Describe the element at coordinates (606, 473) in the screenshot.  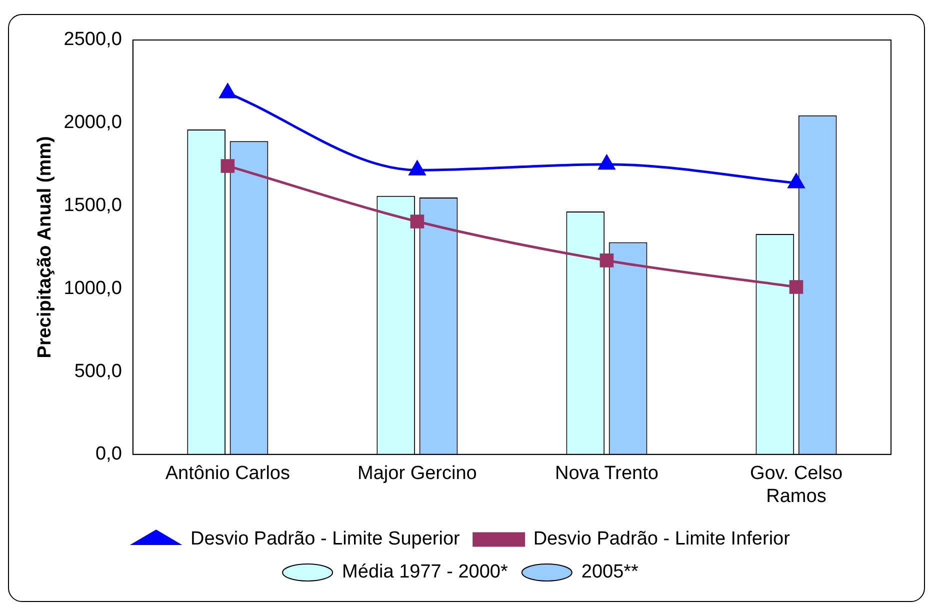
I see `x-tick-label: Nova Trento` at that location.